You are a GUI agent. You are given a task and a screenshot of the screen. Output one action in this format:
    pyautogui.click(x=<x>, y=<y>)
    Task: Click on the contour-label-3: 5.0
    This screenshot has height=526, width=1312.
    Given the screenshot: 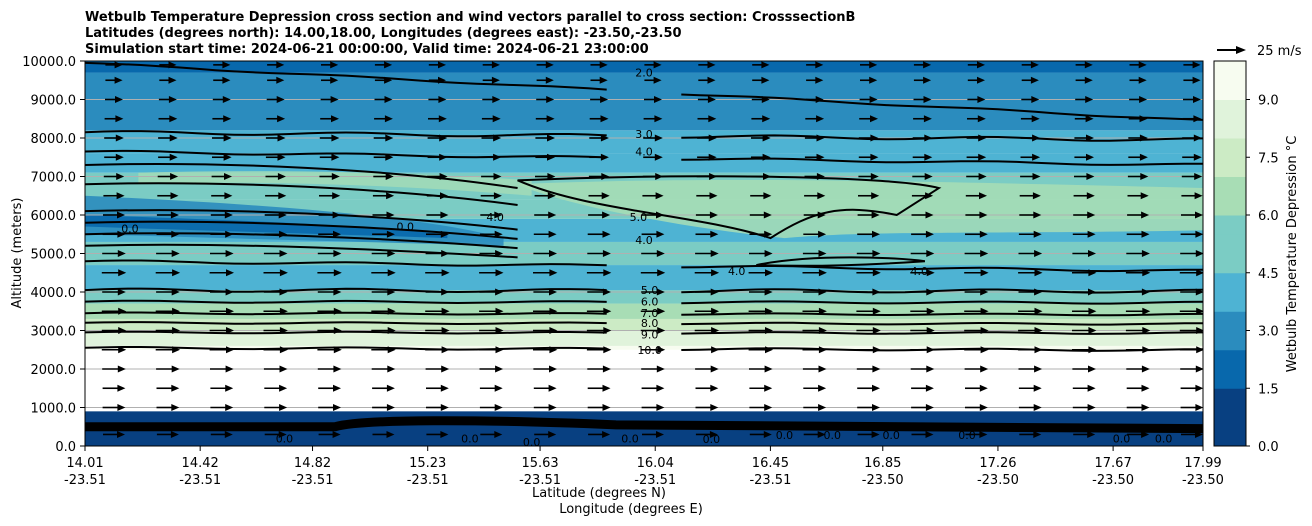 What is the action you would take?
    pyautogui.click(x=639, y=217)
    